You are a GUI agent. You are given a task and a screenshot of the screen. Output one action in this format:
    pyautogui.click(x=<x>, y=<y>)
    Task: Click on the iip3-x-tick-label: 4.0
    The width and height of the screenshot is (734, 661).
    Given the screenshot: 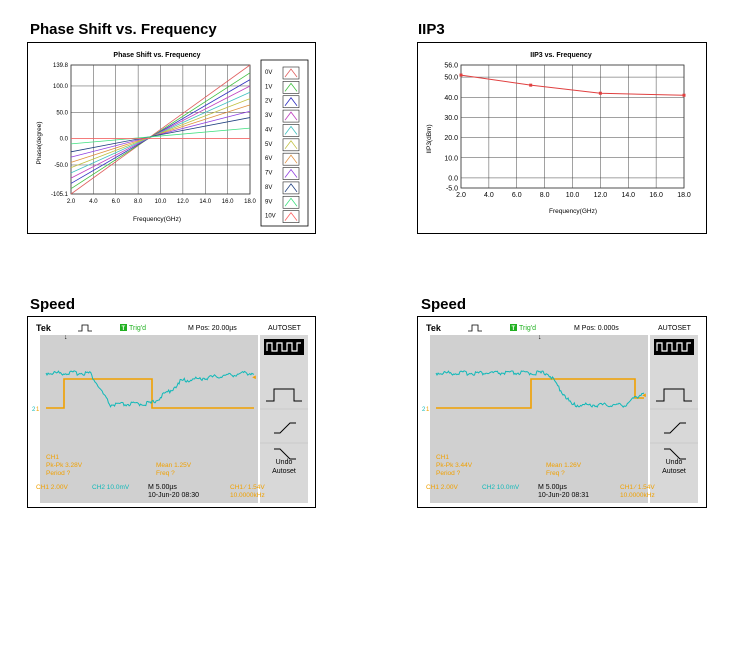 What is the action you would take?
    pyautogui.click(x=489, y=195)
    